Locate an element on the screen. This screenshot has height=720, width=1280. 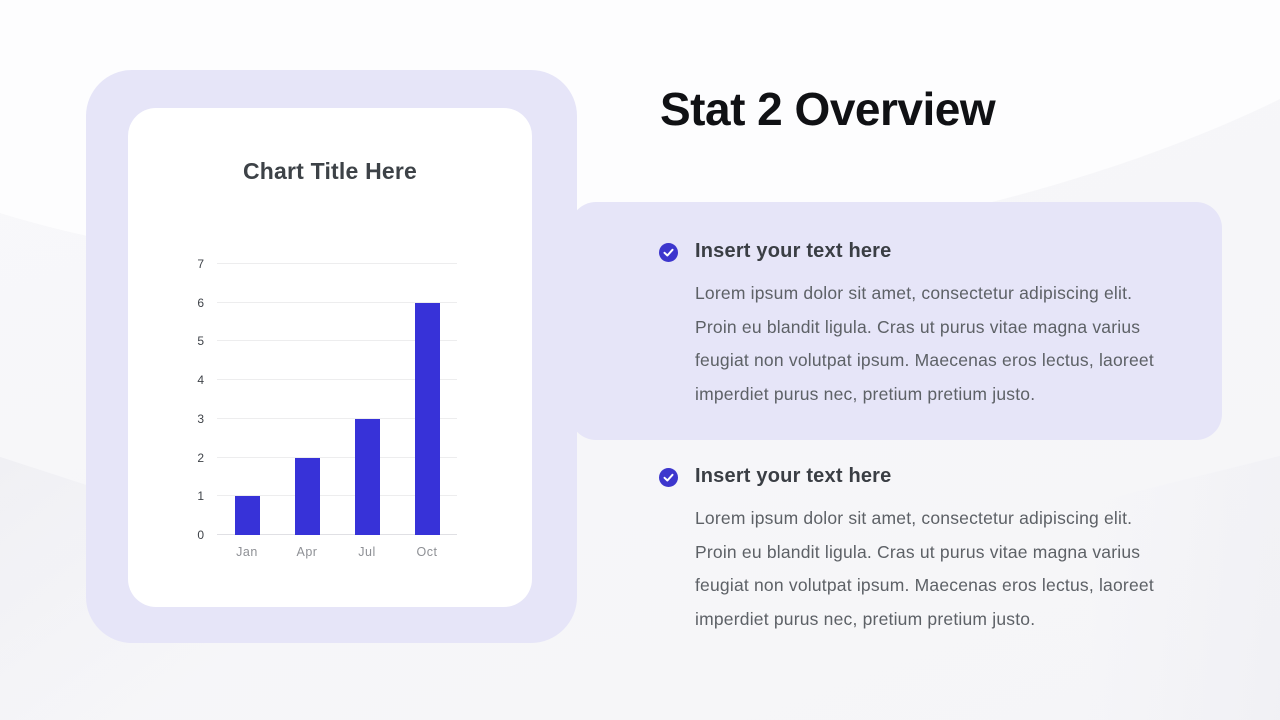
y-axis-tick-label: 3 is located at coordinates (200, 418).